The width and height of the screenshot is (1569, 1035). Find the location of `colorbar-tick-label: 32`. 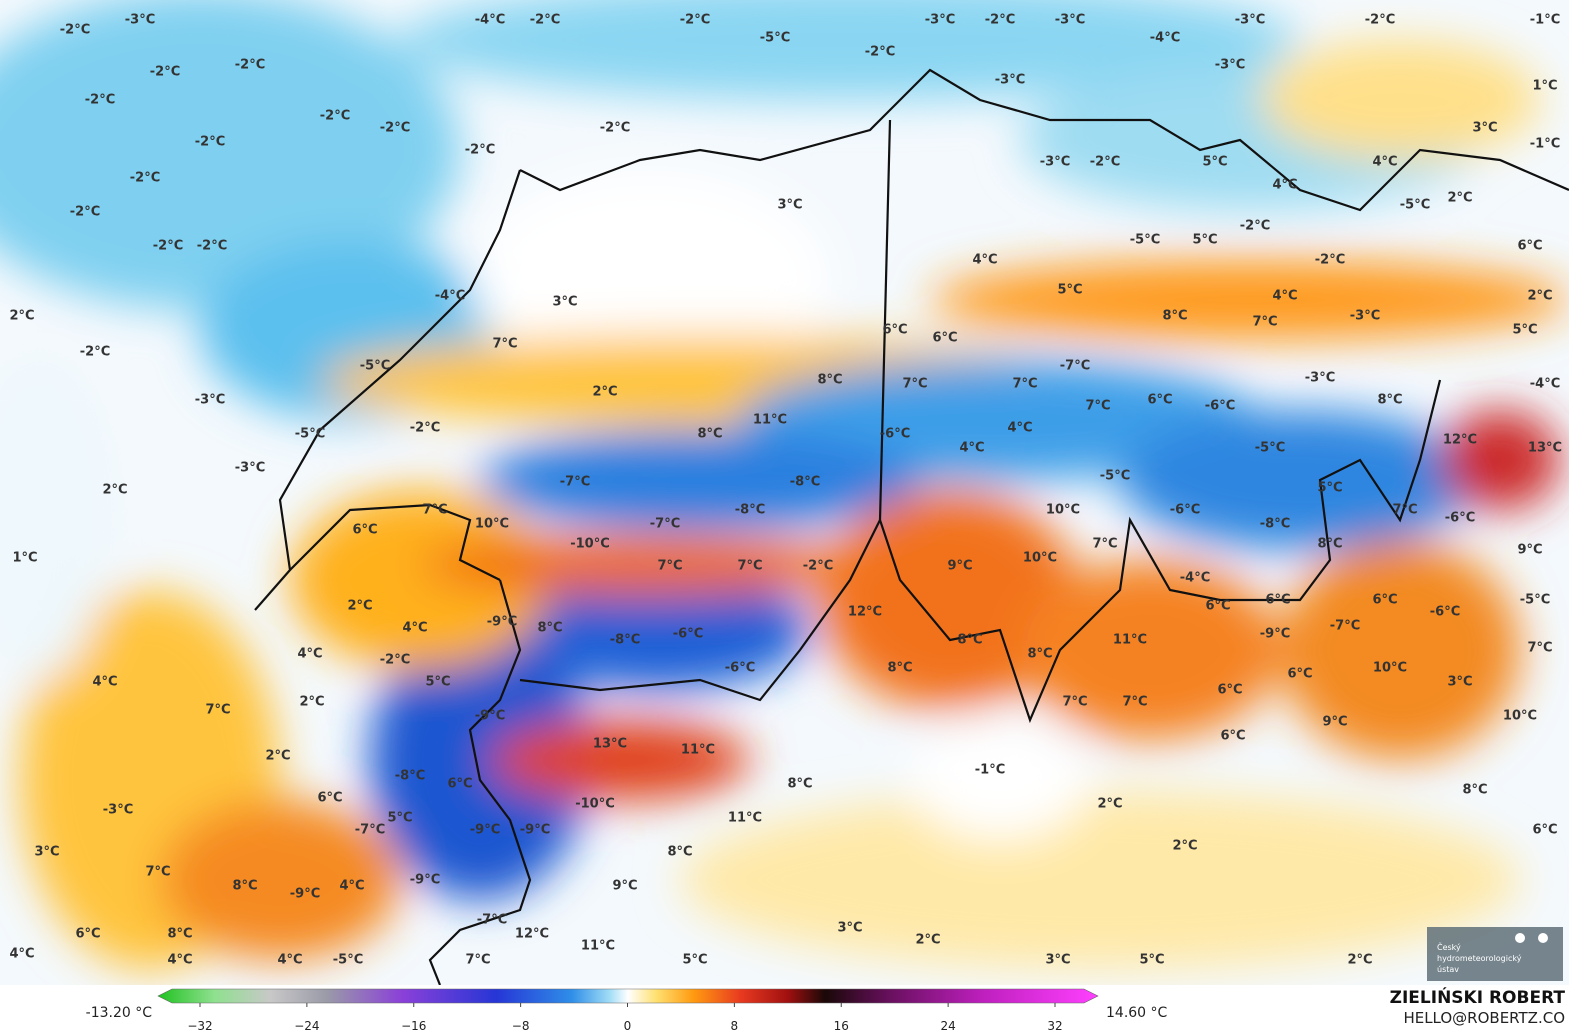

colorbar-tick-label: 32 is located at coordinates (1054, 1026).